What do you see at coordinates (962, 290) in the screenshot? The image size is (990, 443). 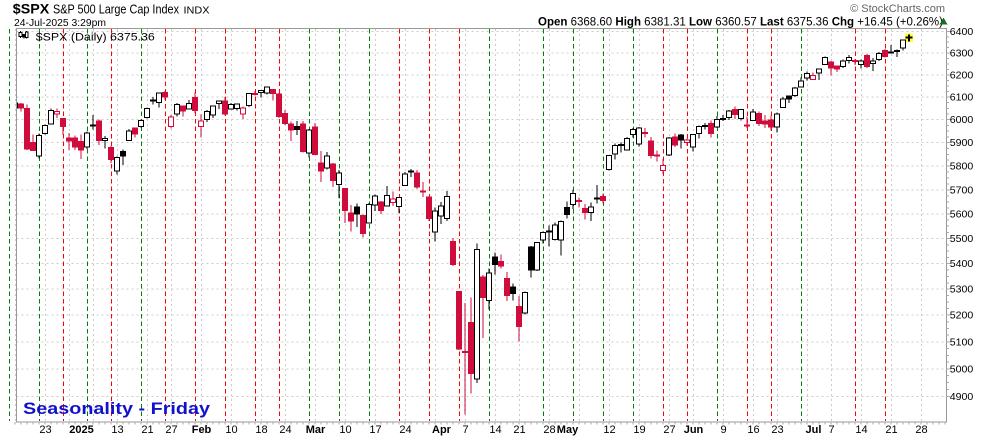 I see `svg-text: 5300` at bounding box center [962, 290].